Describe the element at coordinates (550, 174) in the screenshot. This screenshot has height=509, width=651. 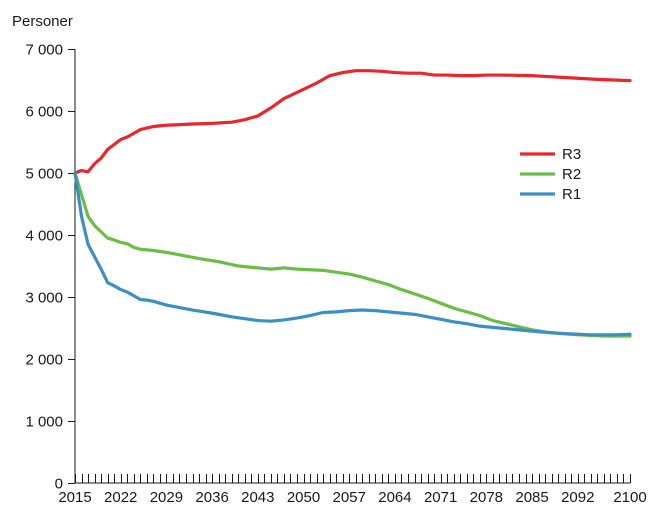
I see `legend: R3 R2 R1` at that location.